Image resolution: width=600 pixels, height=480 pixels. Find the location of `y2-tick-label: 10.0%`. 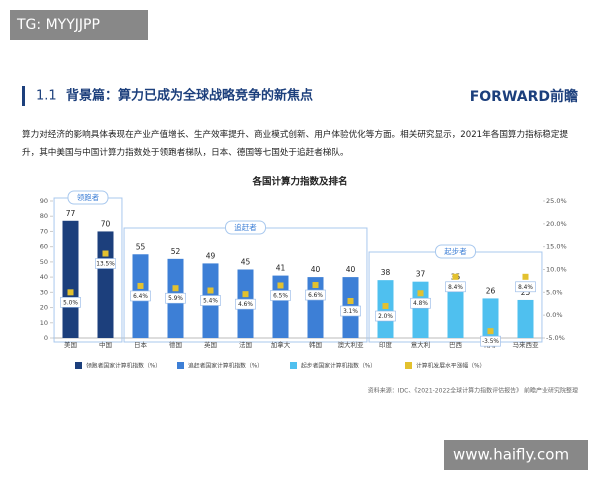

y2-tick-label: 10.0% is located at coordinates (556, 270).